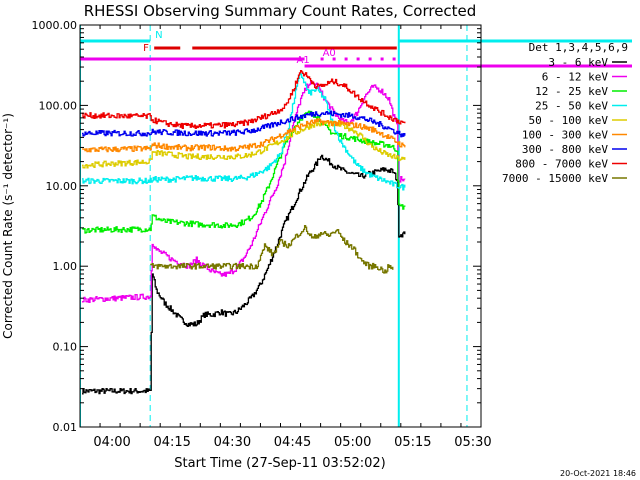  I want to click on legend-label: 7000 - 15000 keV, so click(555, 178).